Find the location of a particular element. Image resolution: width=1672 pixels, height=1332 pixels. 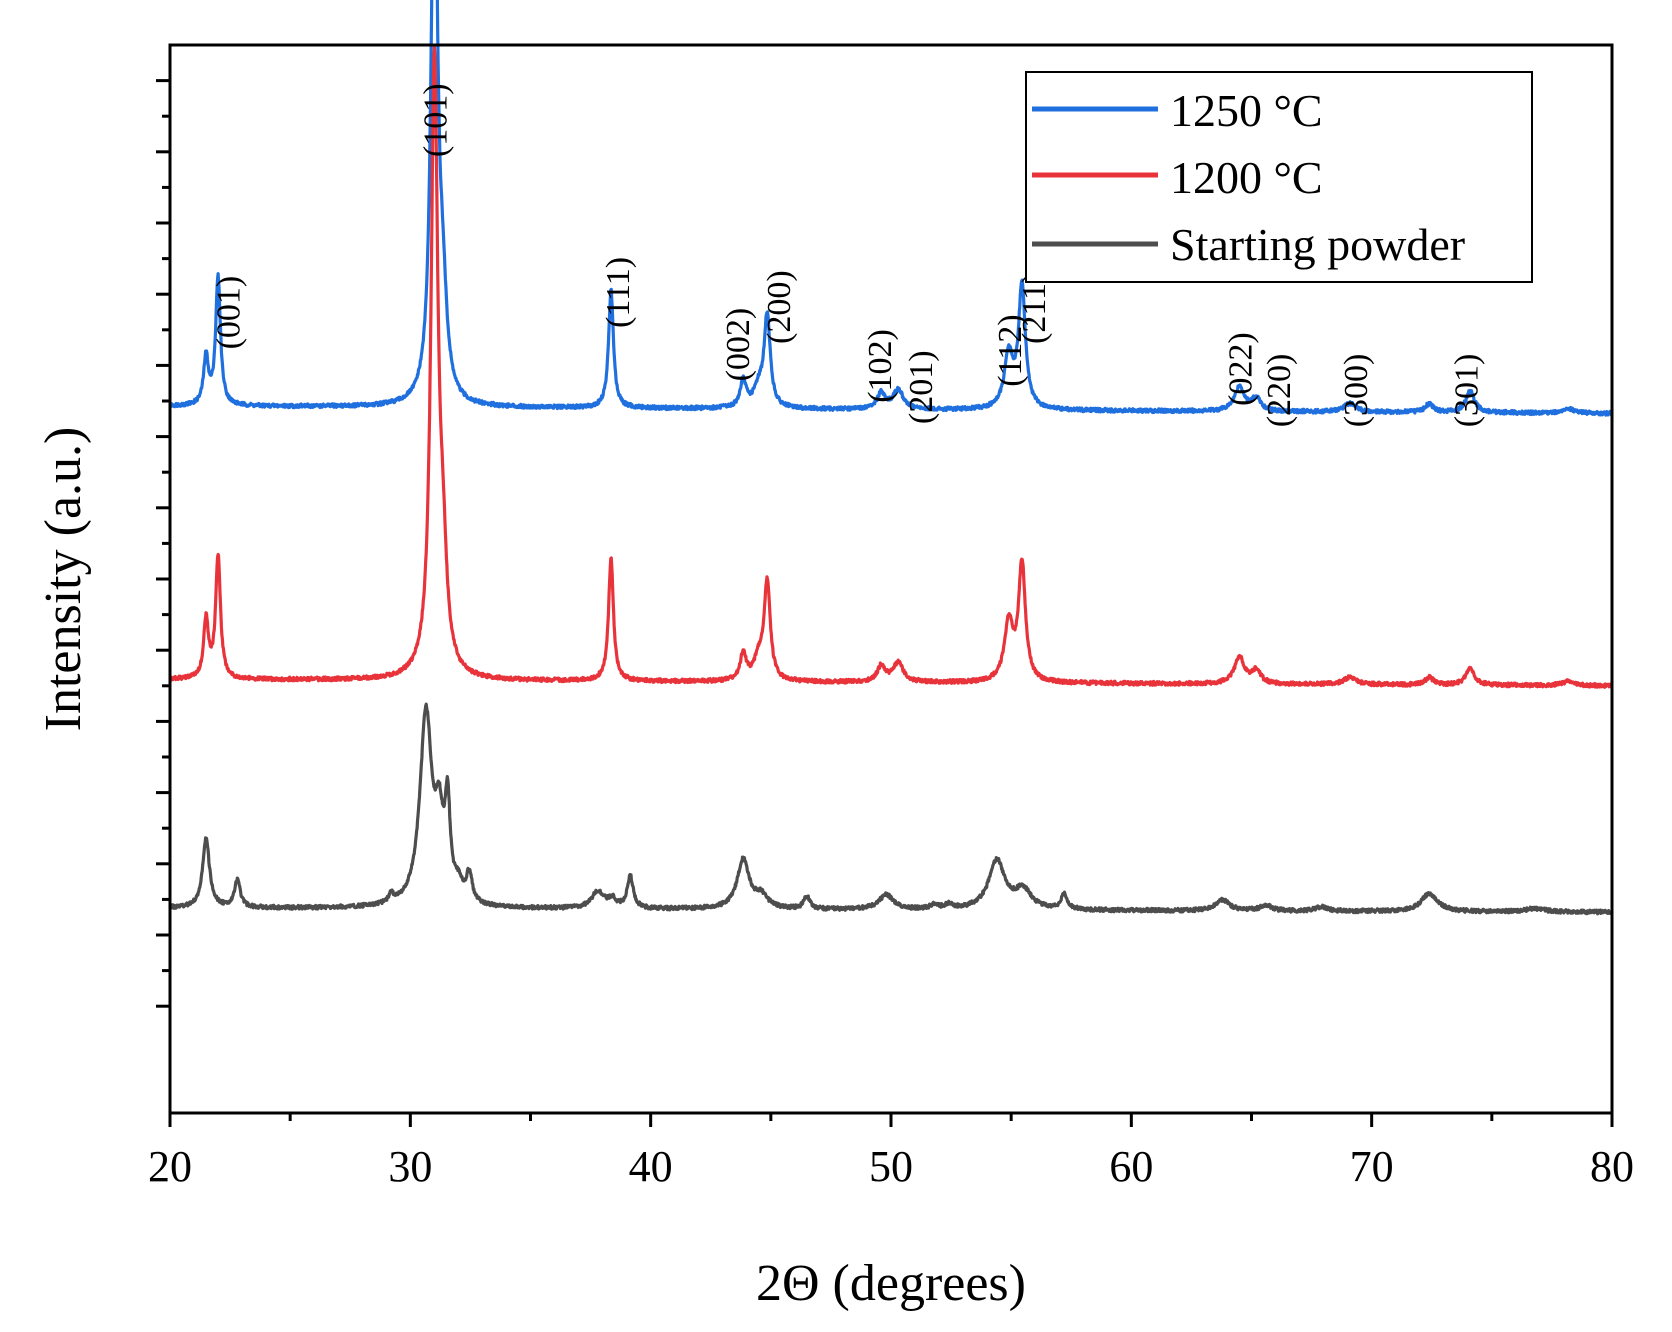

x-tick-label: 20 is located at coordinates (170, 1166).